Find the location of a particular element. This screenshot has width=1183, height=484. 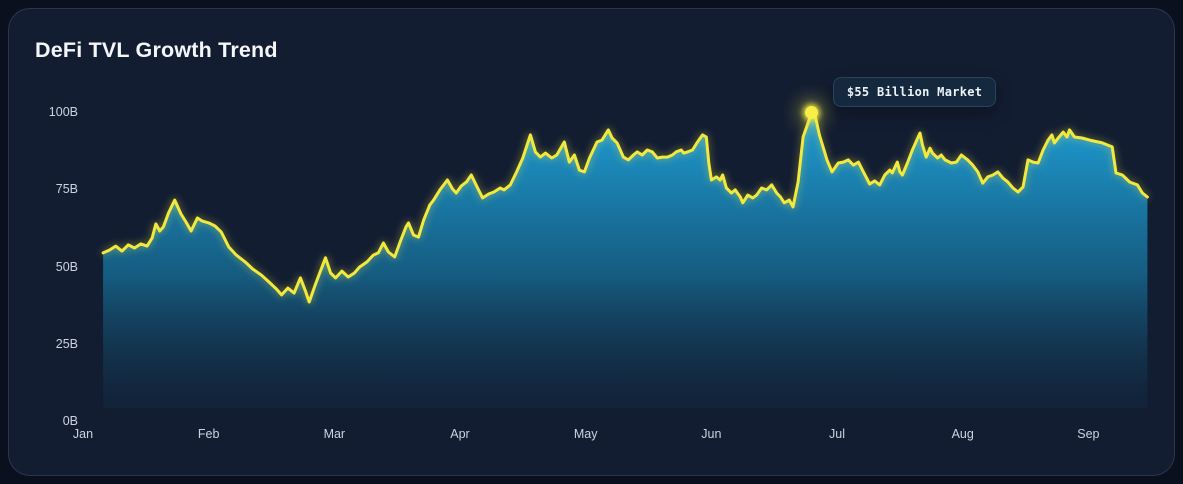

y-axis-tick: 50B is located at coordinates (66, 266).